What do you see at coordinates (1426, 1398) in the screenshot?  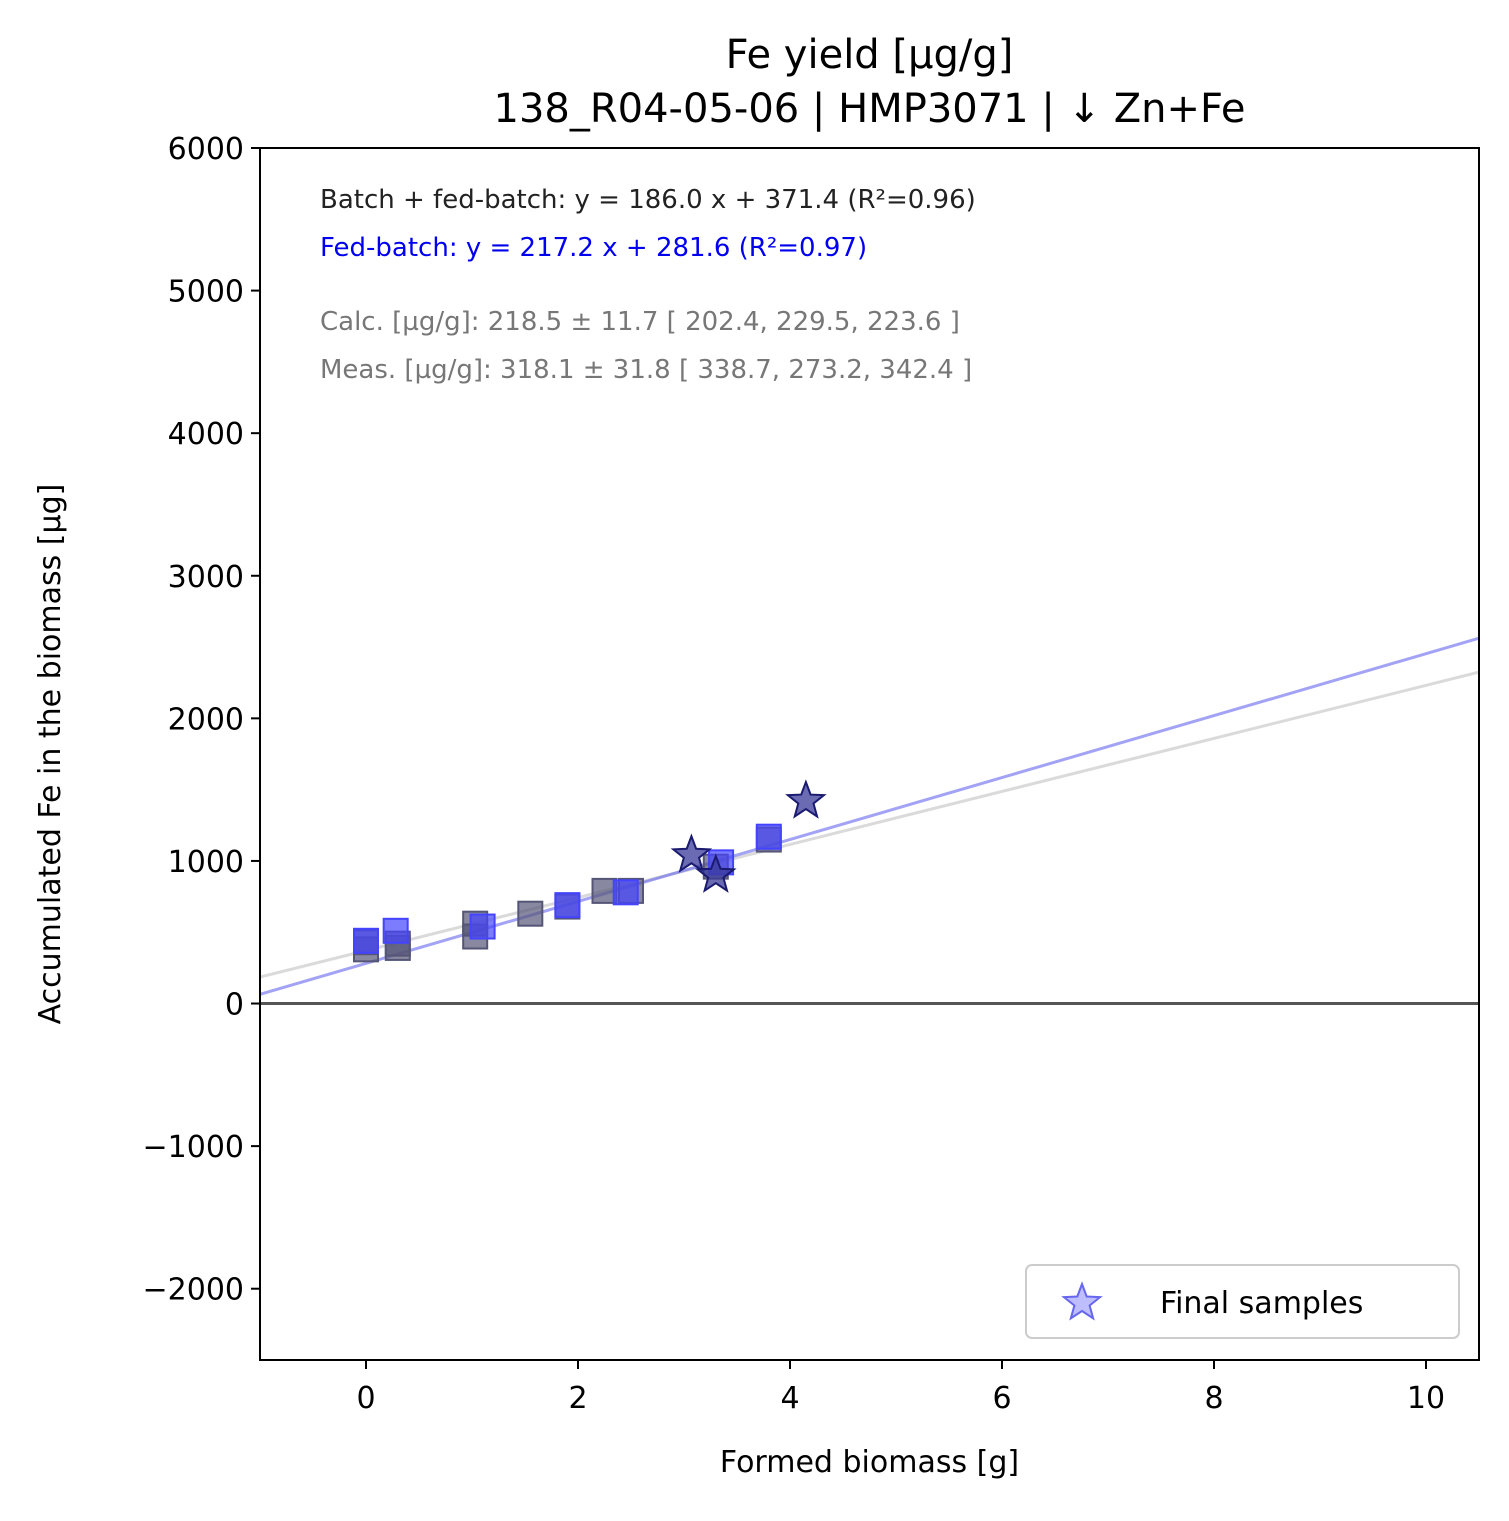 I see `x-tick-label: 10` at bounding box center [1426, 1398].